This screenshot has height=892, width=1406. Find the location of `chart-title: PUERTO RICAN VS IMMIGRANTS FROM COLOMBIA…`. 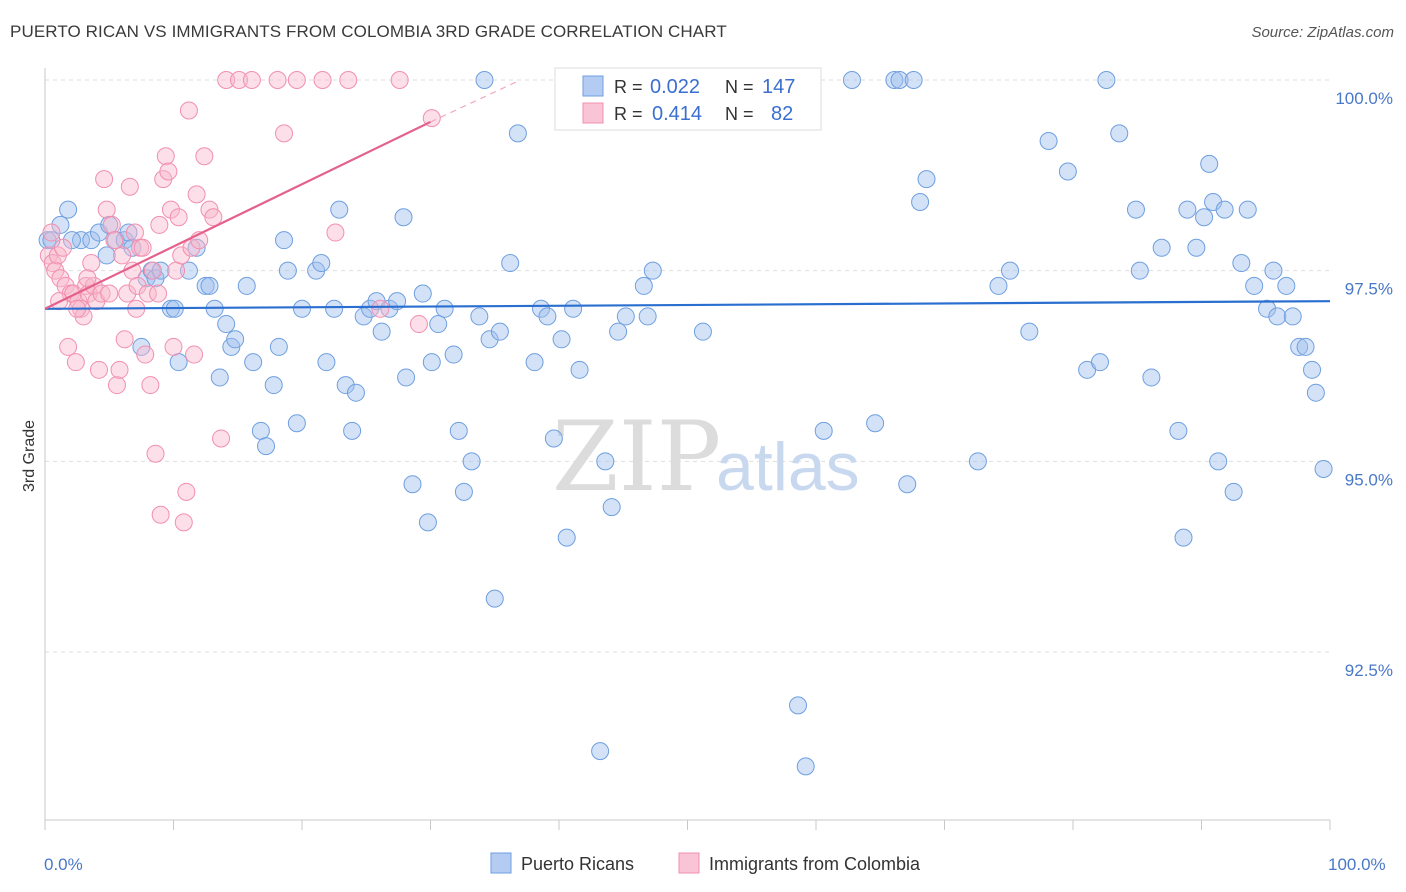

chart-title: PUERTO RICAN VS IMMIGRANTS FROM COLOMBIA… is located at coordinates (368, 31).